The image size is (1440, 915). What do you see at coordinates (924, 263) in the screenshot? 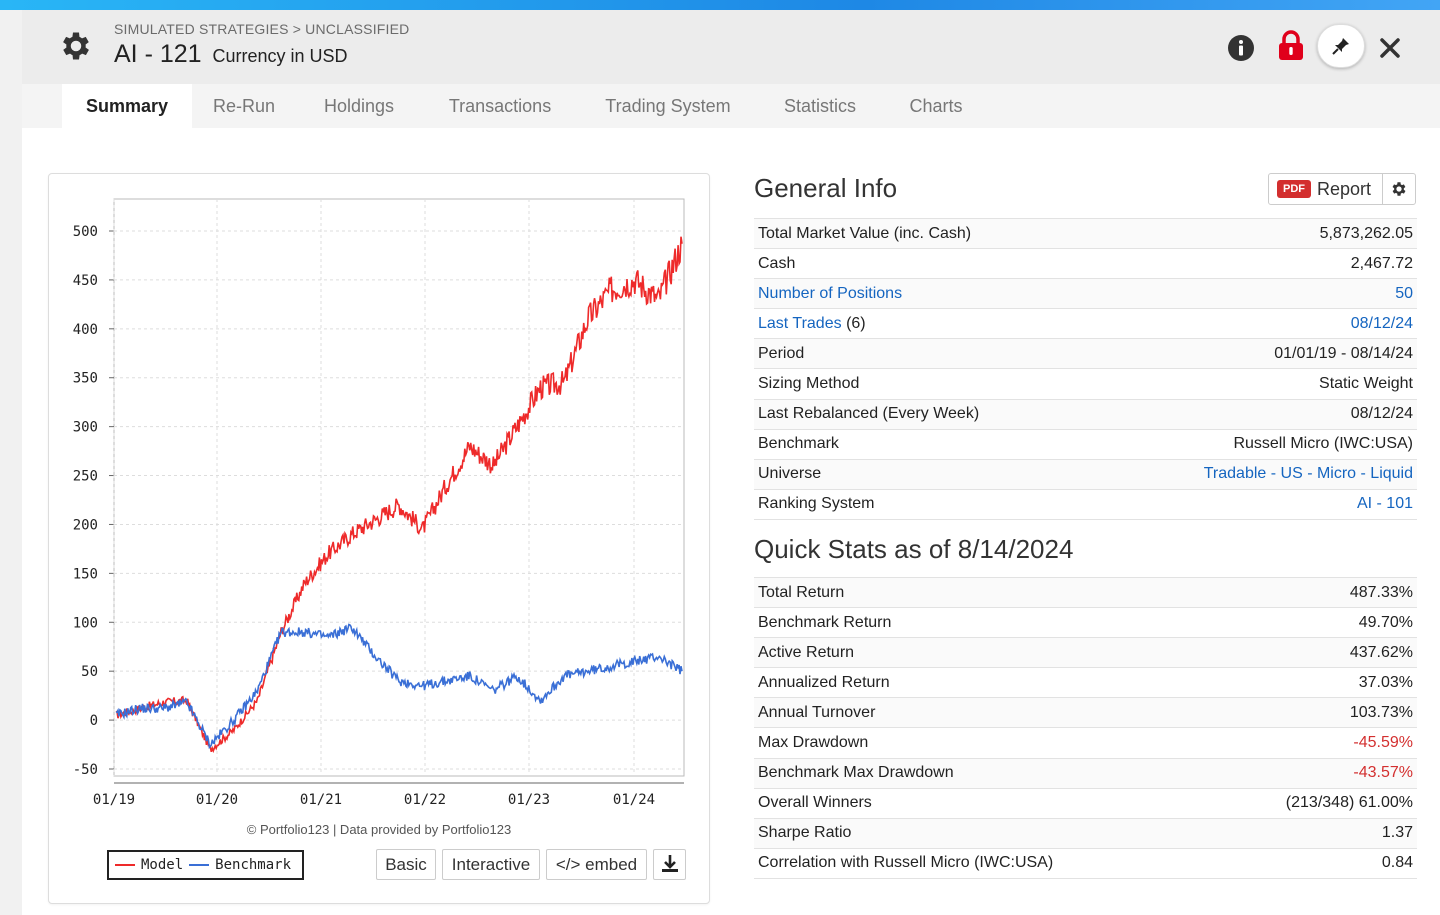
I see `row-label: Cash` at bounding box center [924, 263].